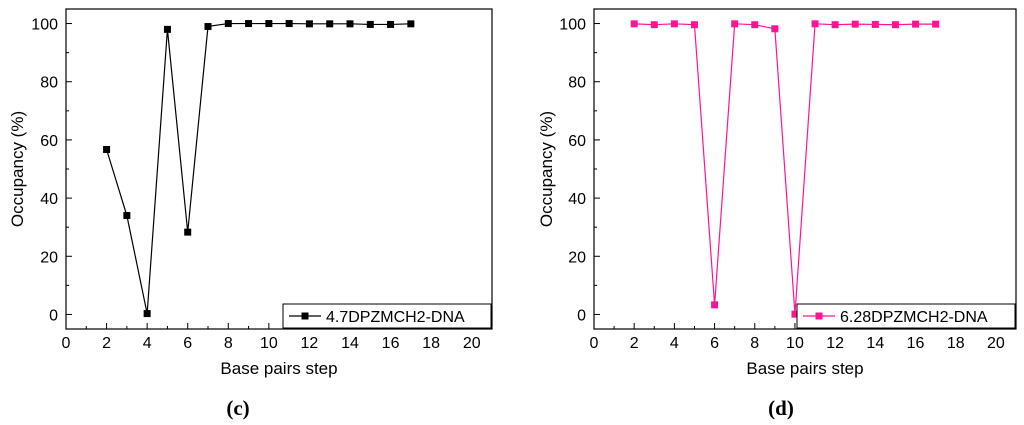  What do you see at coordinates (914, 317) in the screenshot?
I see `legend-label: 6.28DPZMCH2-DNA` at bounding box center [914, 317].